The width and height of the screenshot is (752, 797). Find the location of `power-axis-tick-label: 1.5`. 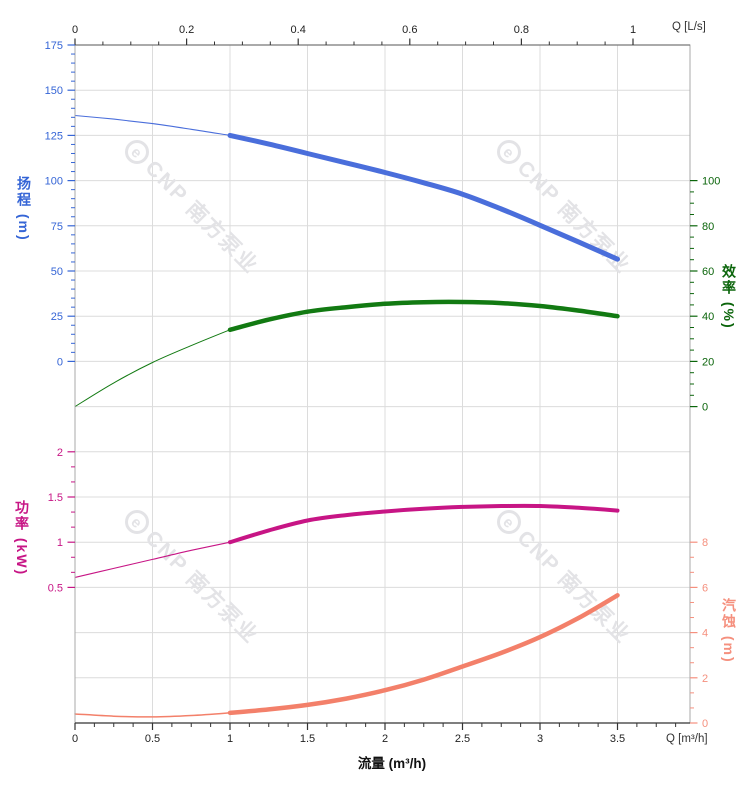

power-axis-tick-label: 1.5 is located at coordinates (55, 498).